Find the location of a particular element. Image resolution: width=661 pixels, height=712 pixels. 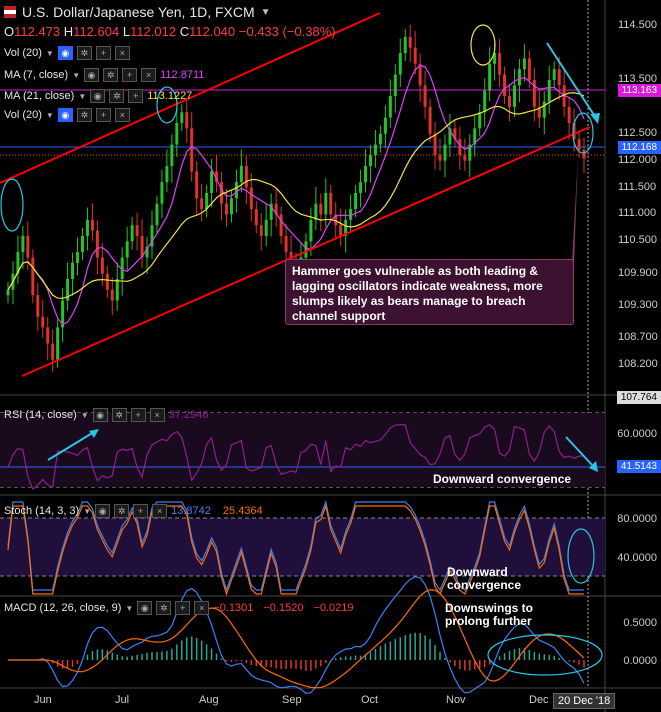

indicator-vol2: Vol (20) ▼ ◉ ✲ + × is located at coordinates (67, 115).